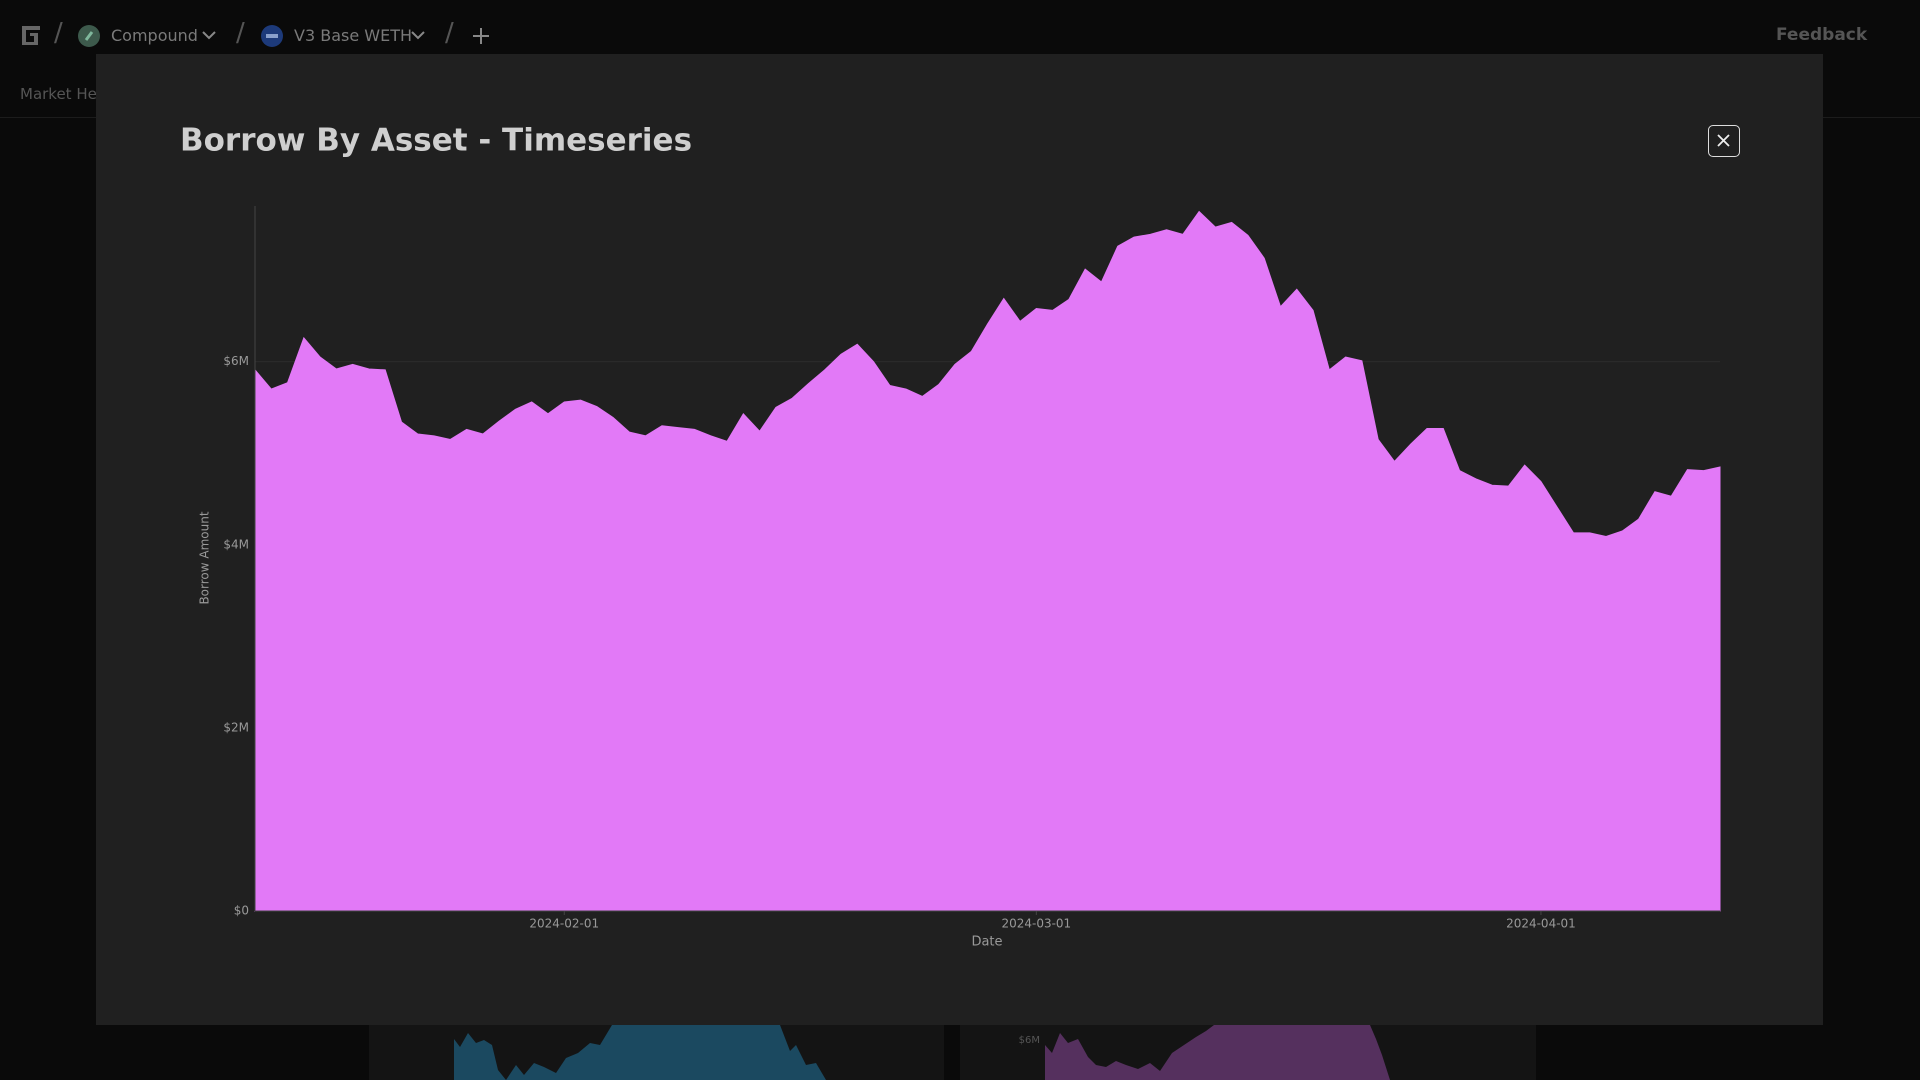 The height and width of the screenshot is (1080, 1920). Describe the element at coordinates (353, 35) in the screenshot. I see `market-select: V3 Base WETH` at that location.